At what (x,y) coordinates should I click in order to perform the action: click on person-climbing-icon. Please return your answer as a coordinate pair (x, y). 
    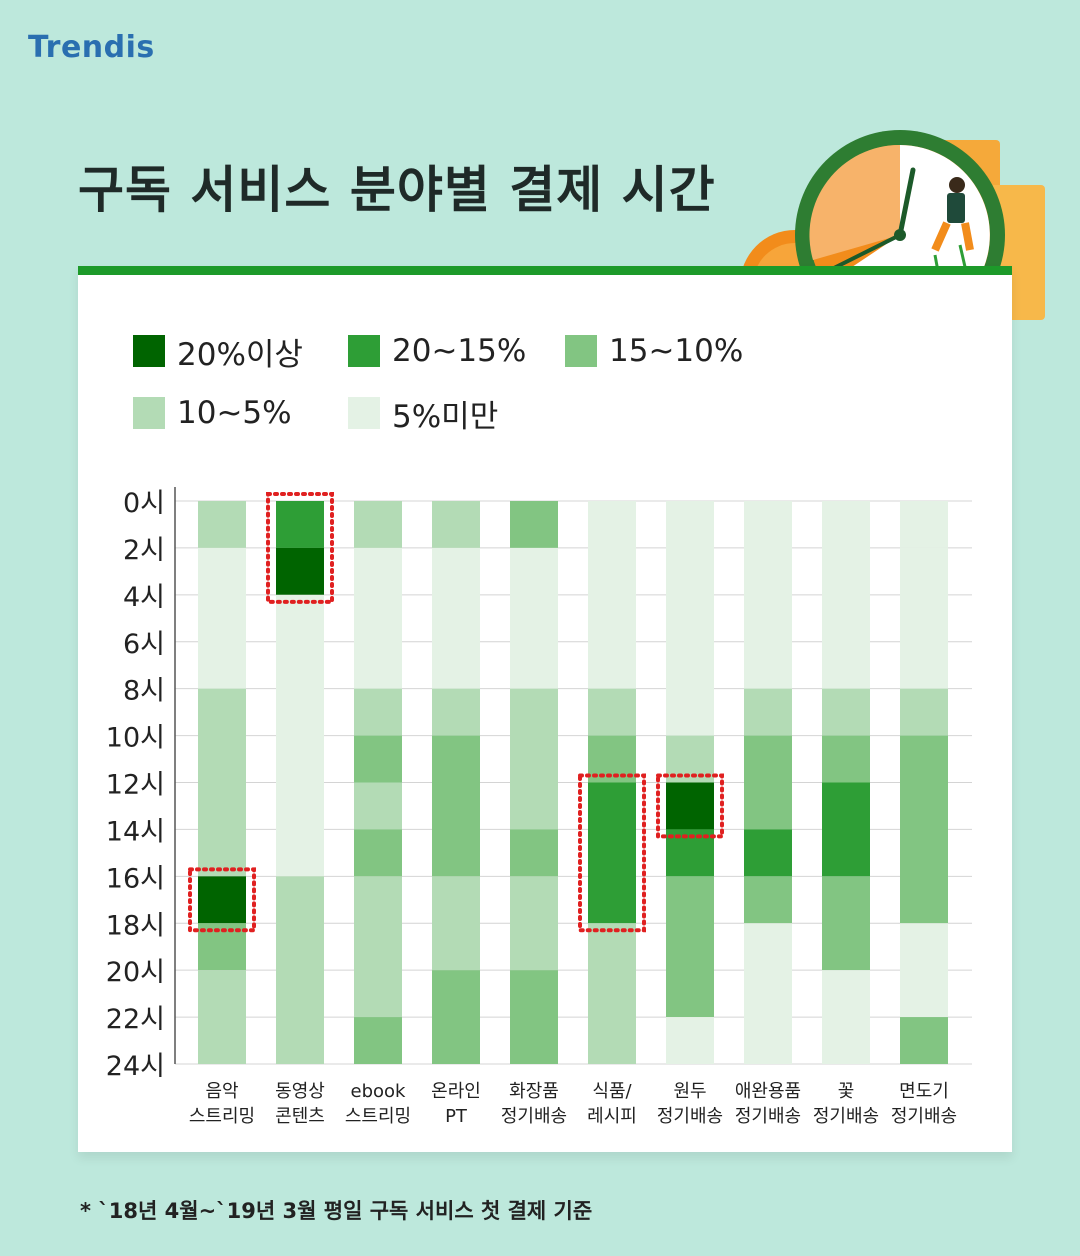
    Looking at the image, I should click on (952, 214).